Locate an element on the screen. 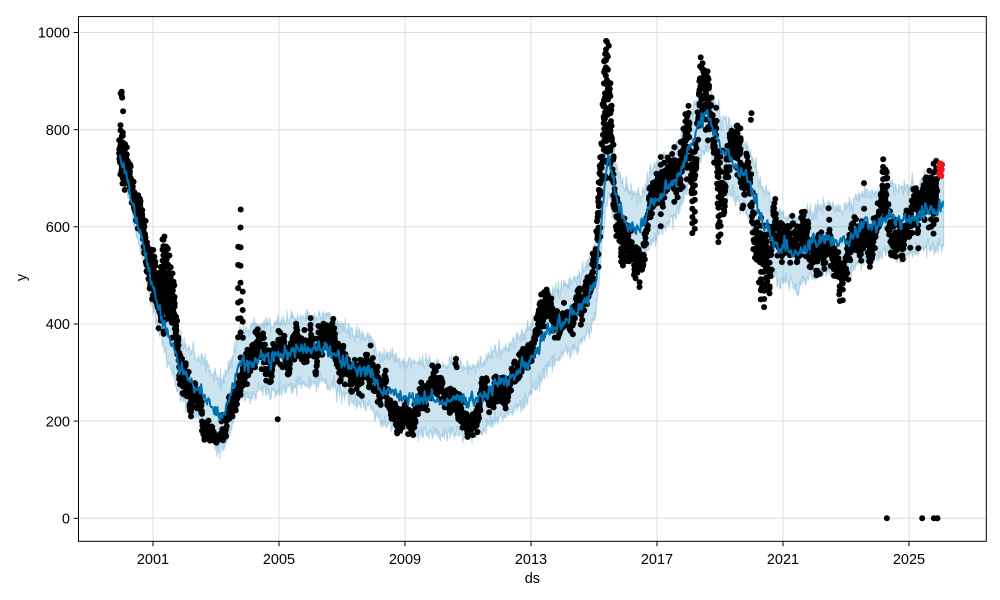  svg-text: 400 is located at coordinates (58, 325).